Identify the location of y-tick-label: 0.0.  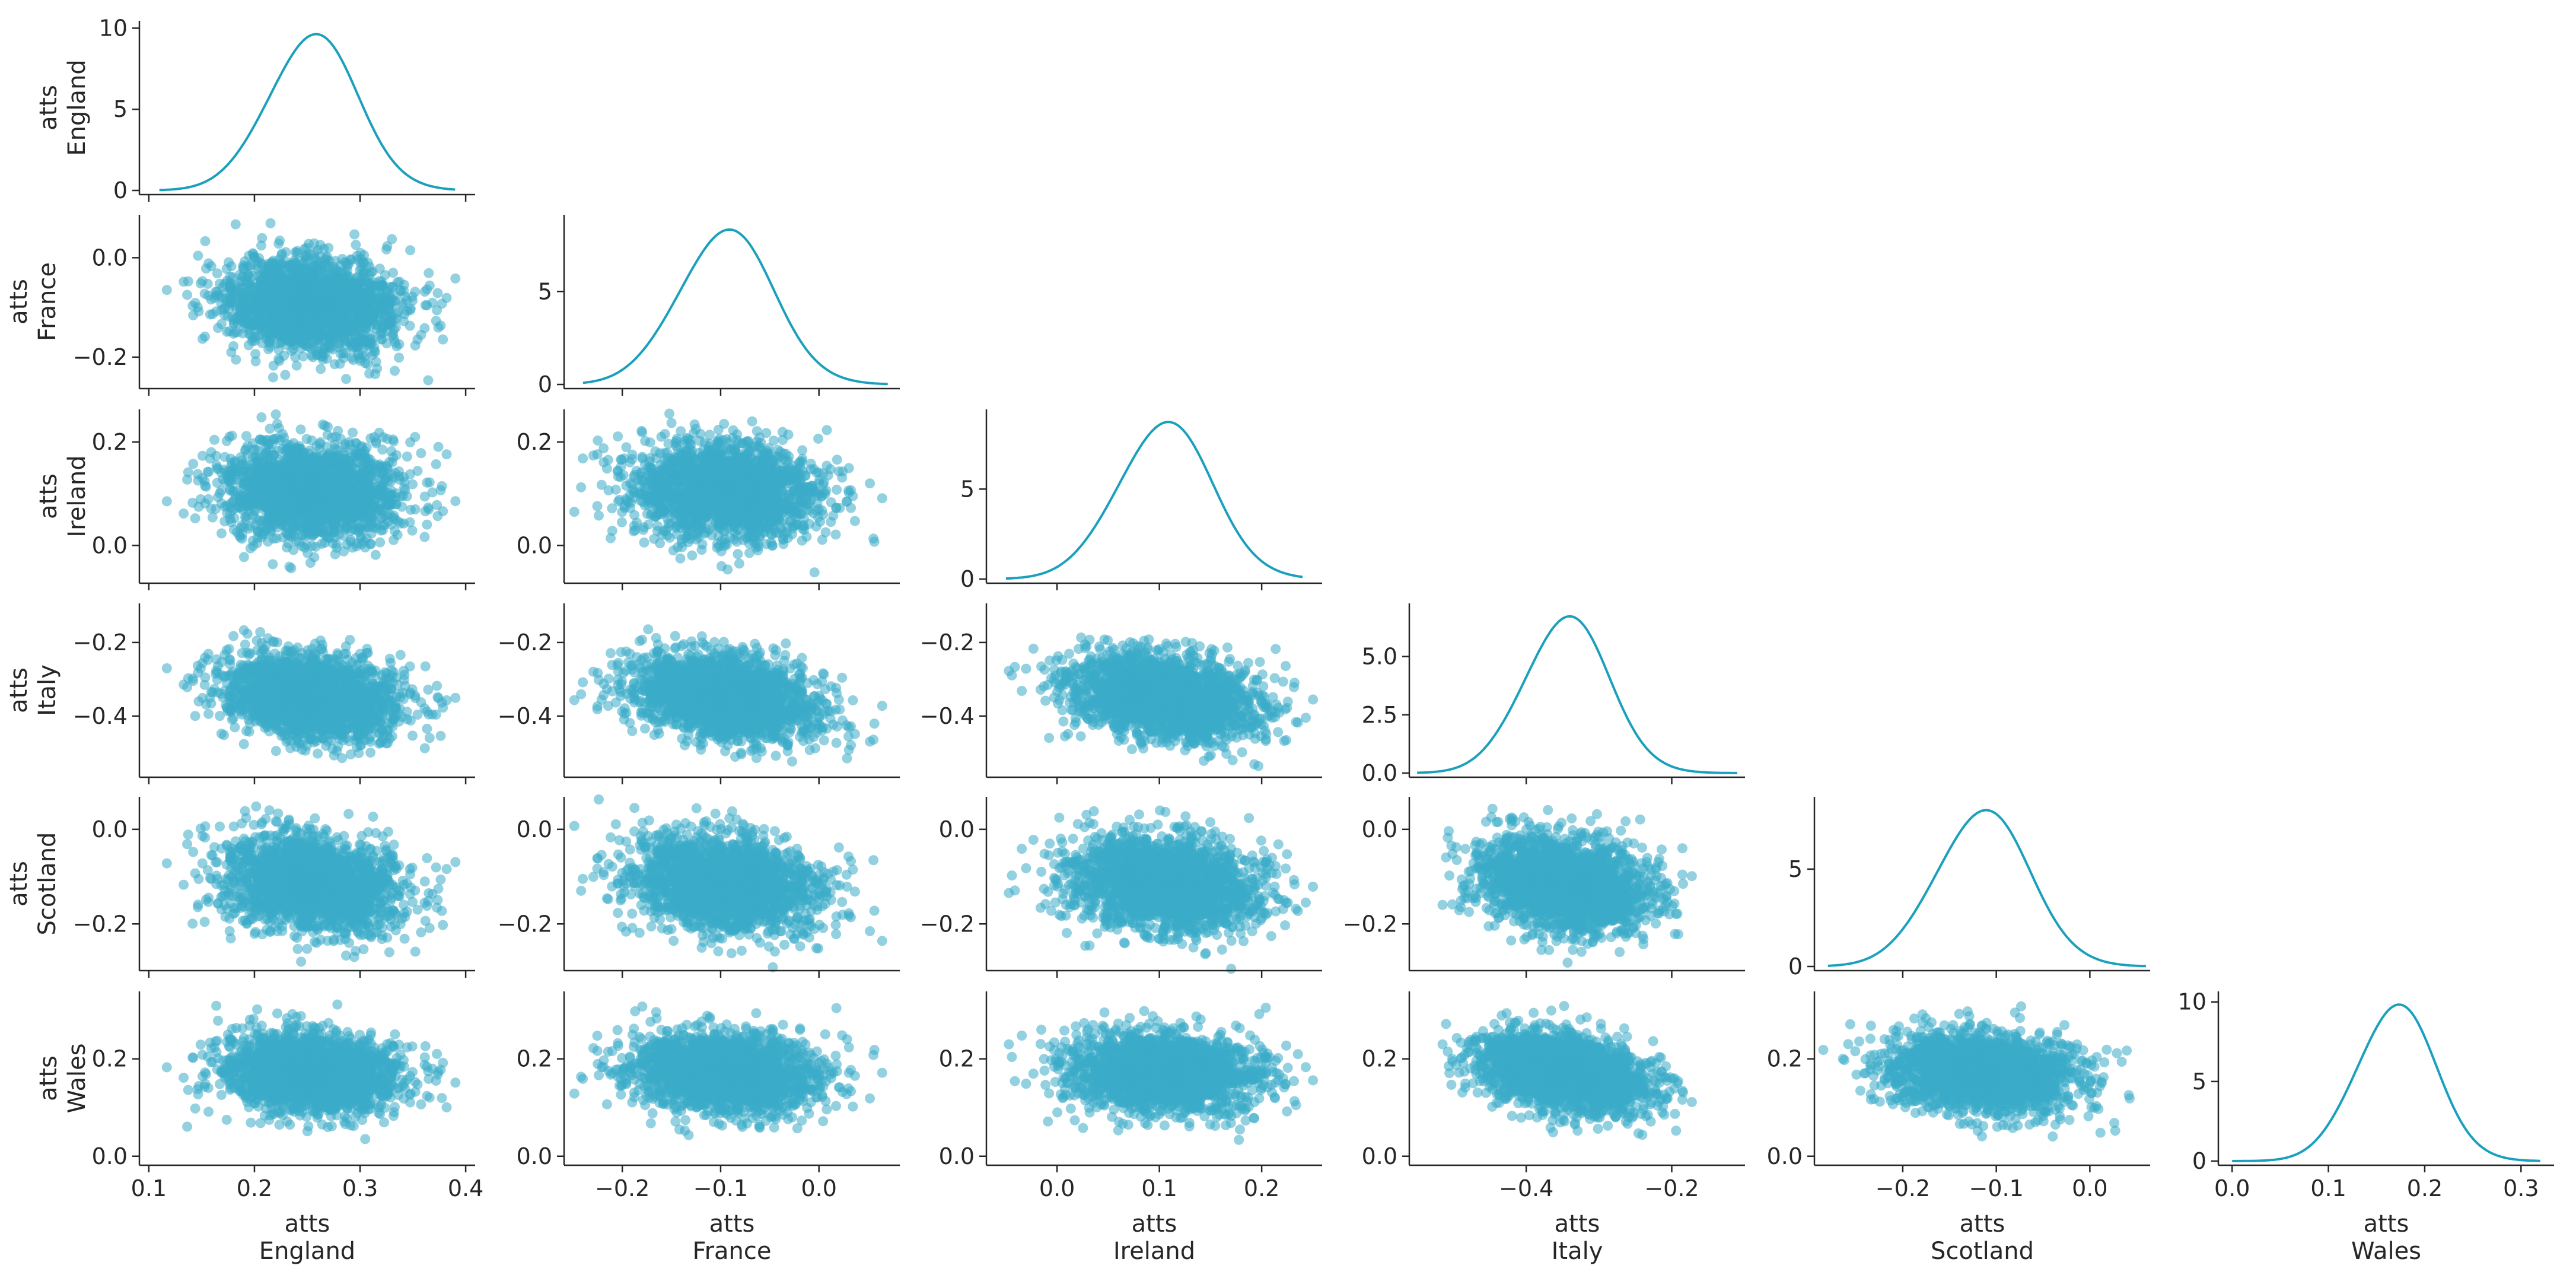
(110, 257).